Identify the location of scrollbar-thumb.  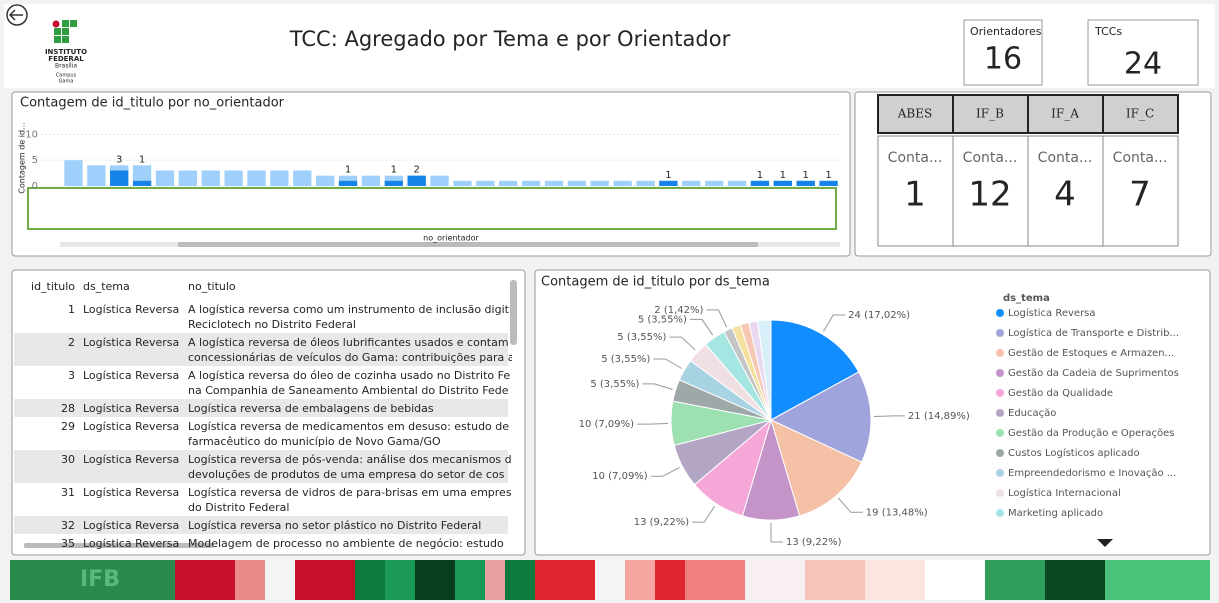
(468, 244).